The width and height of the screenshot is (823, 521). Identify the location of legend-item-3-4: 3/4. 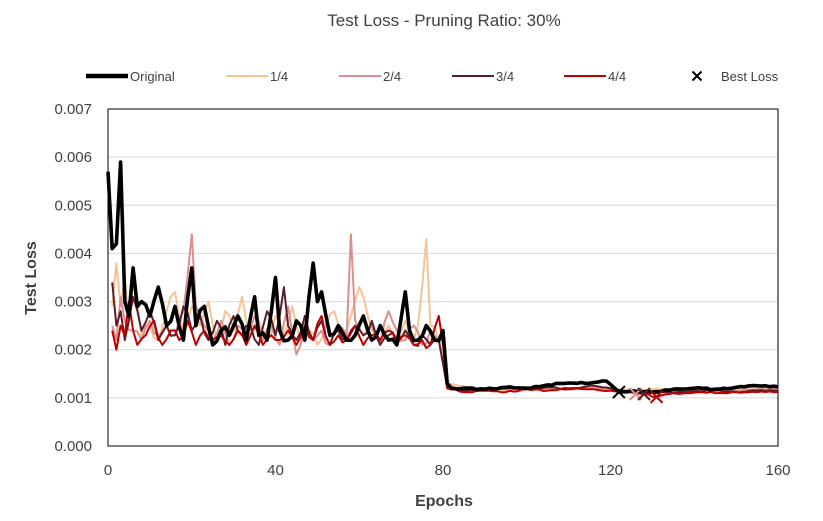
(483, 76).